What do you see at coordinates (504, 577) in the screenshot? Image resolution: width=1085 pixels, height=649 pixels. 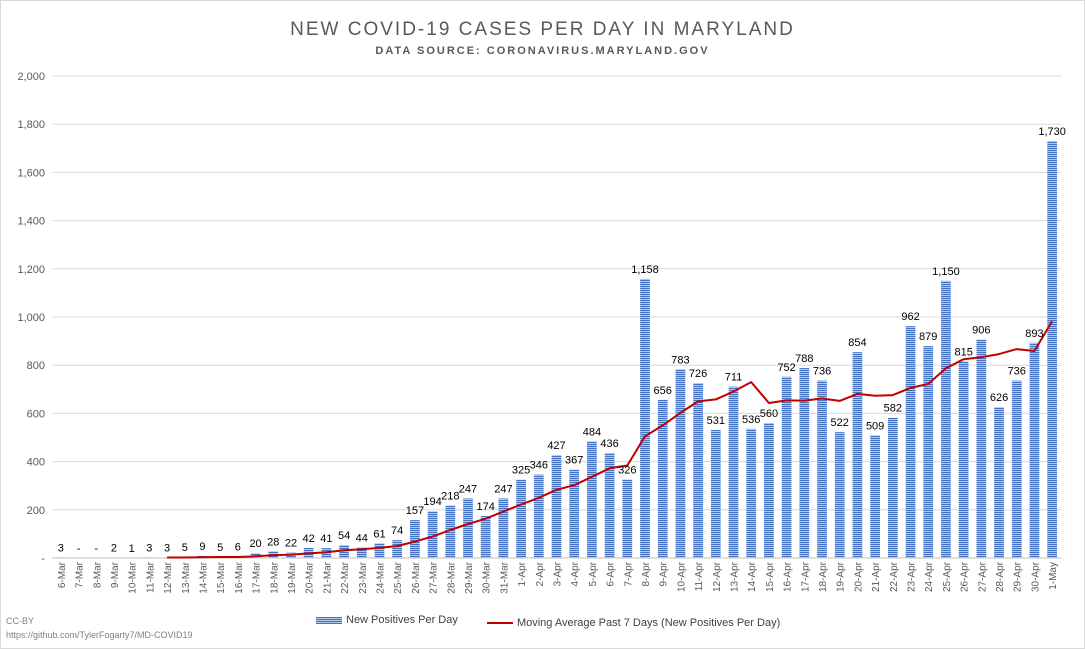 I see `x-tick-label: 31-Mar` at bounding box center [504, 577].